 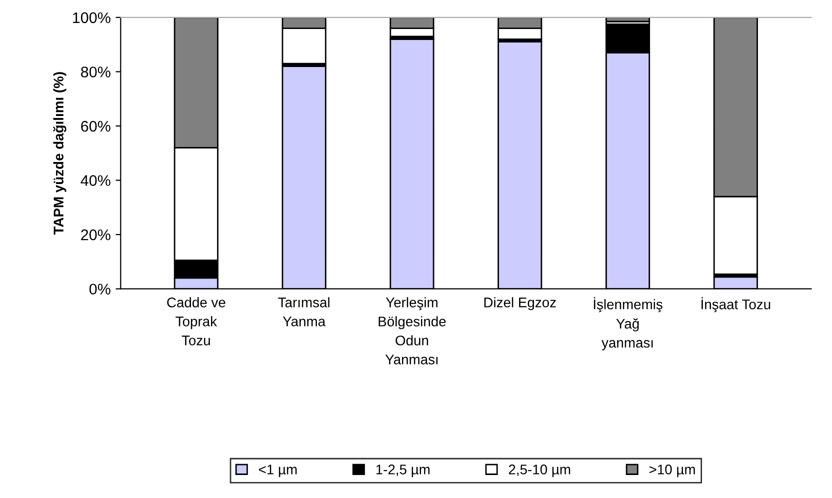 I want to click on x-tick-label: İnşaat Tozu, so click(x=736, y=304).